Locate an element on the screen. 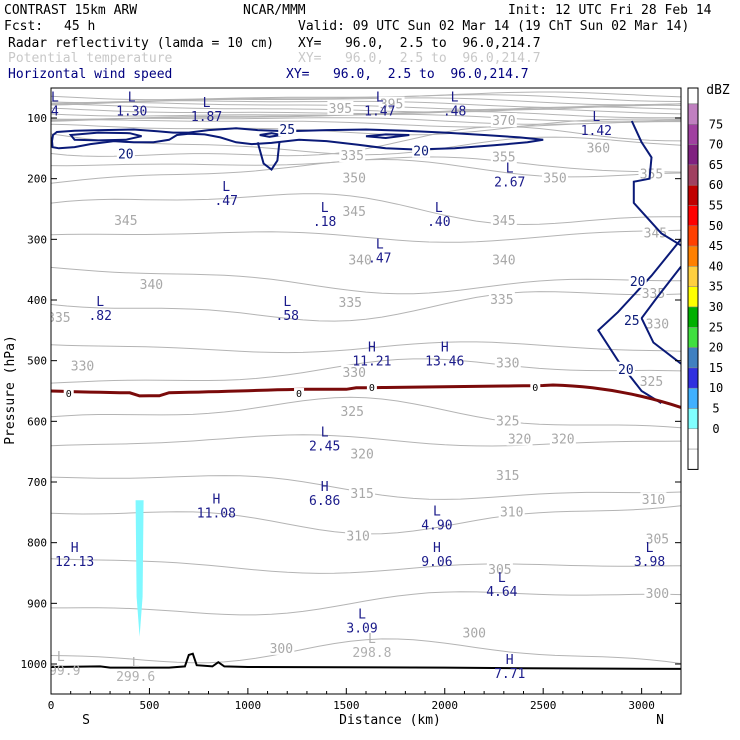 The image size is (740, 740). model-title: CONTRAST 15km ARW is located at coordinates (70, 10).